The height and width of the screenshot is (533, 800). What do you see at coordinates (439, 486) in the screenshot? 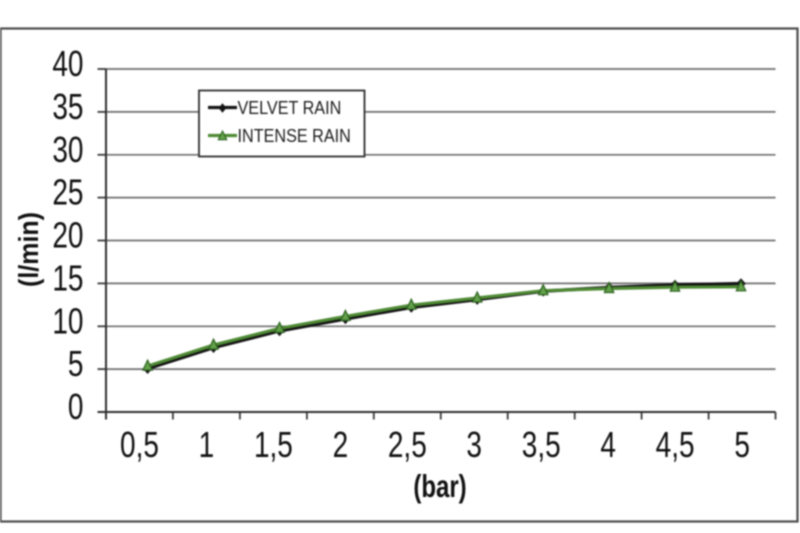
I see `svg-text: (bar)` at bounding box center [439, 486].